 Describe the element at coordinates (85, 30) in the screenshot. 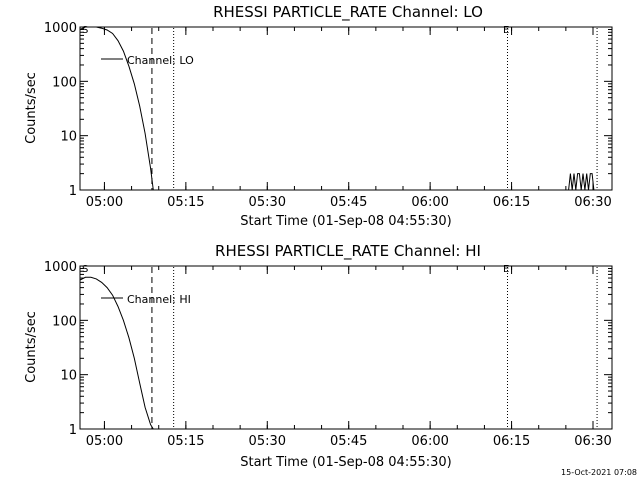

I see `start-marker-lo: S` at that location.